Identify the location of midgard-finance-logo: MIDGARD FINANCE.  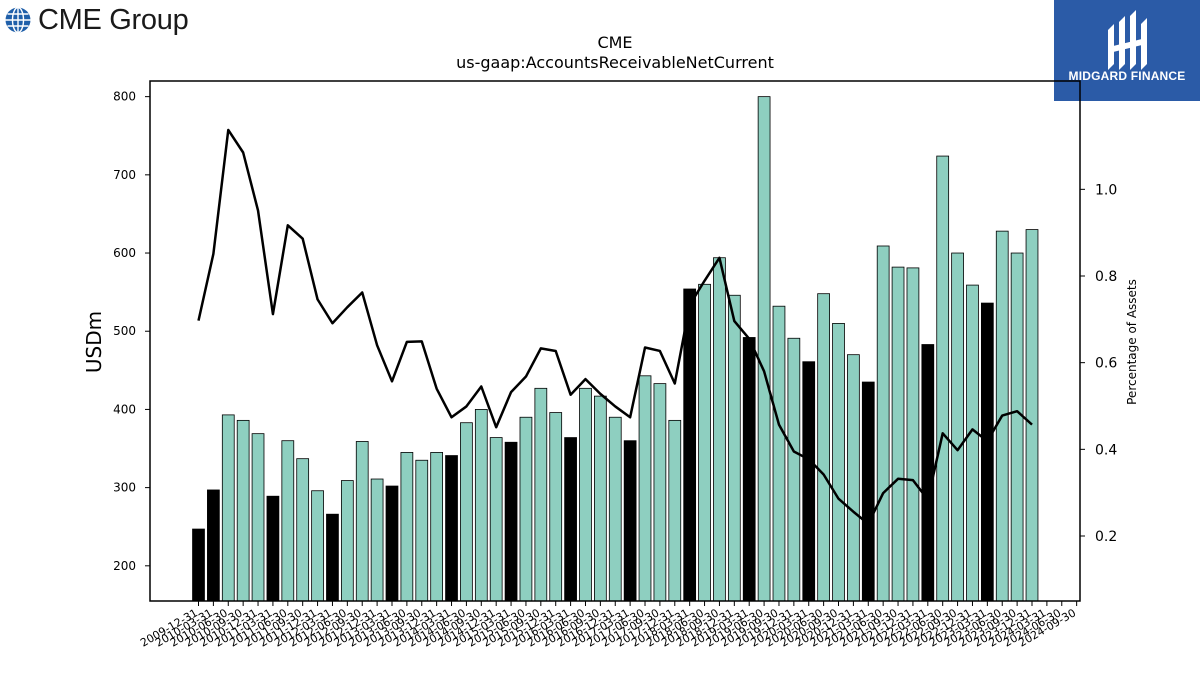
(1127, 50).